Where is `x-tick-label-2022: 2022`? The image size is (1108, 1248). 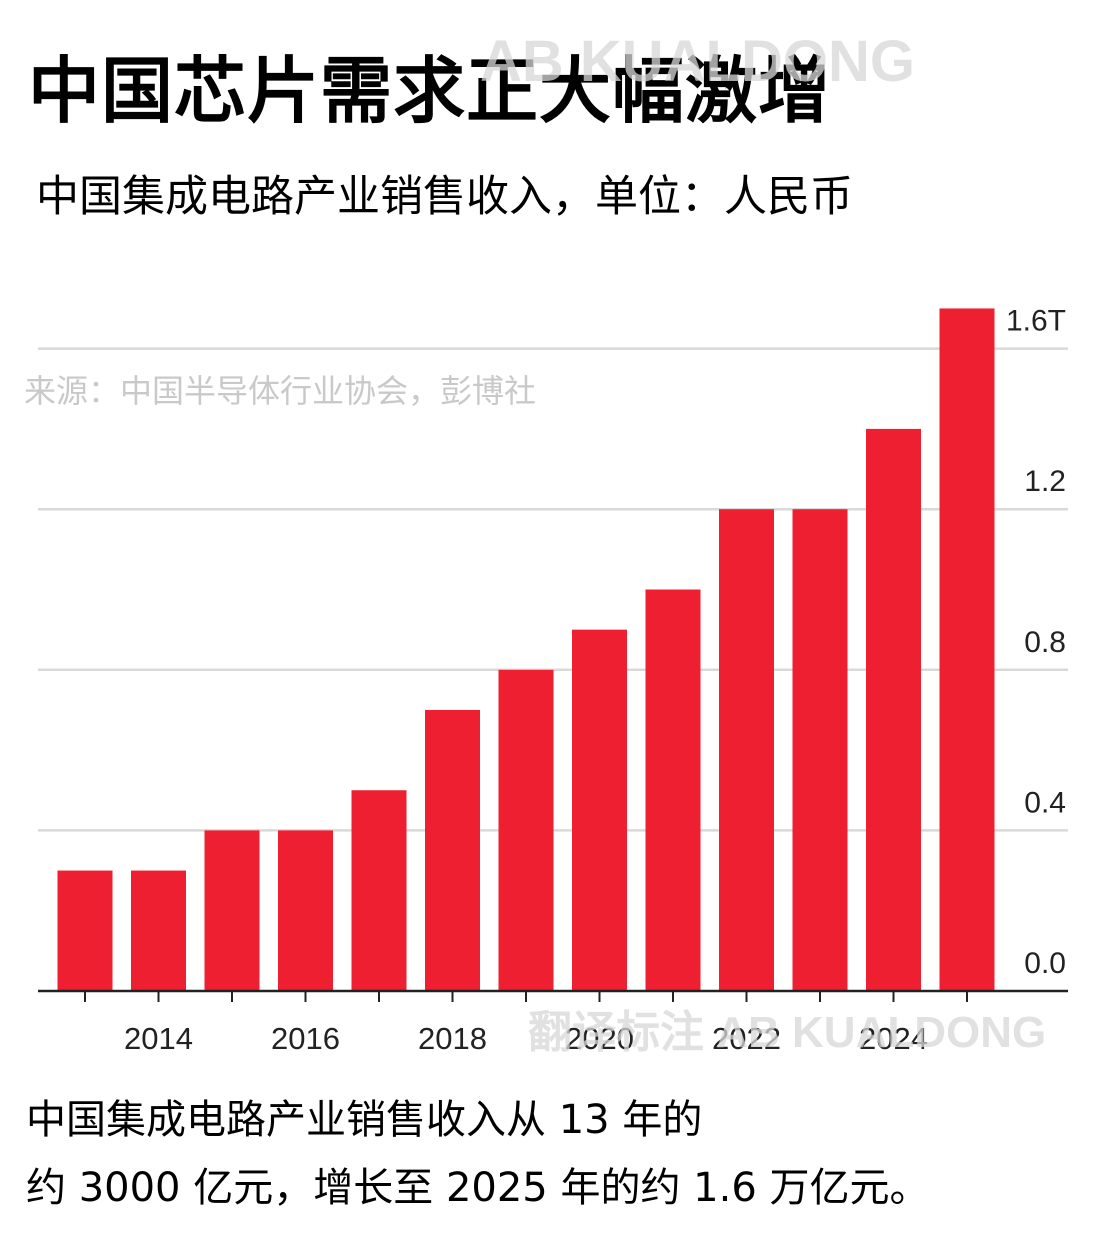 x-tick-label-2022: 2022 is located at coordinates (746, 1038).